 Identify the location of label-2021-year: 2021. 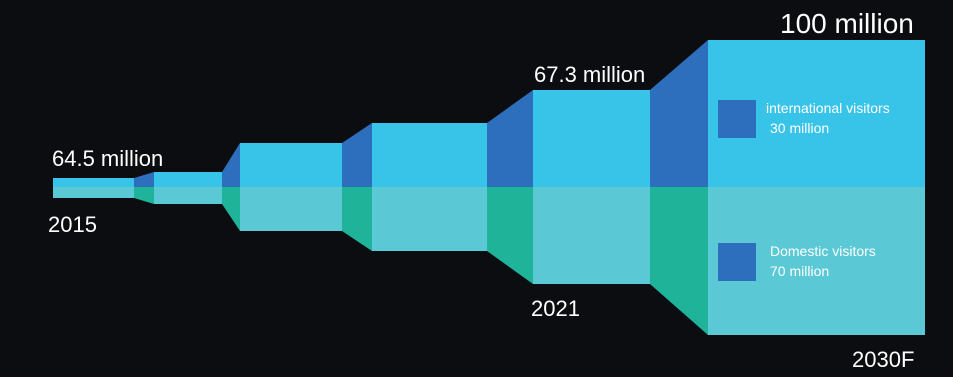
(555, 308).